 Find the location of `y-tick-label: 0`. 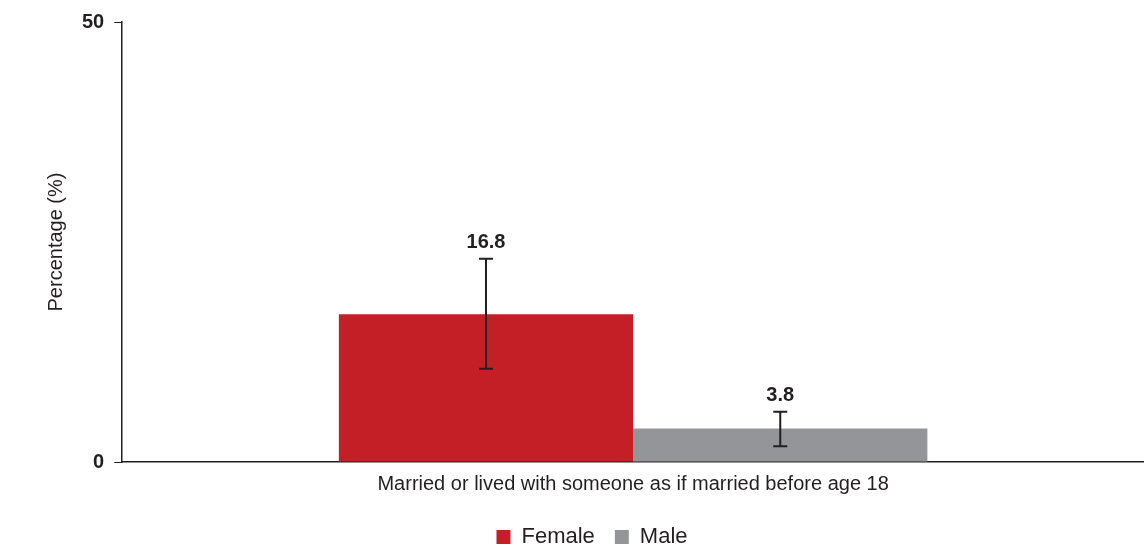

y-tick-label: 0 is located at coordinates (99, 460).